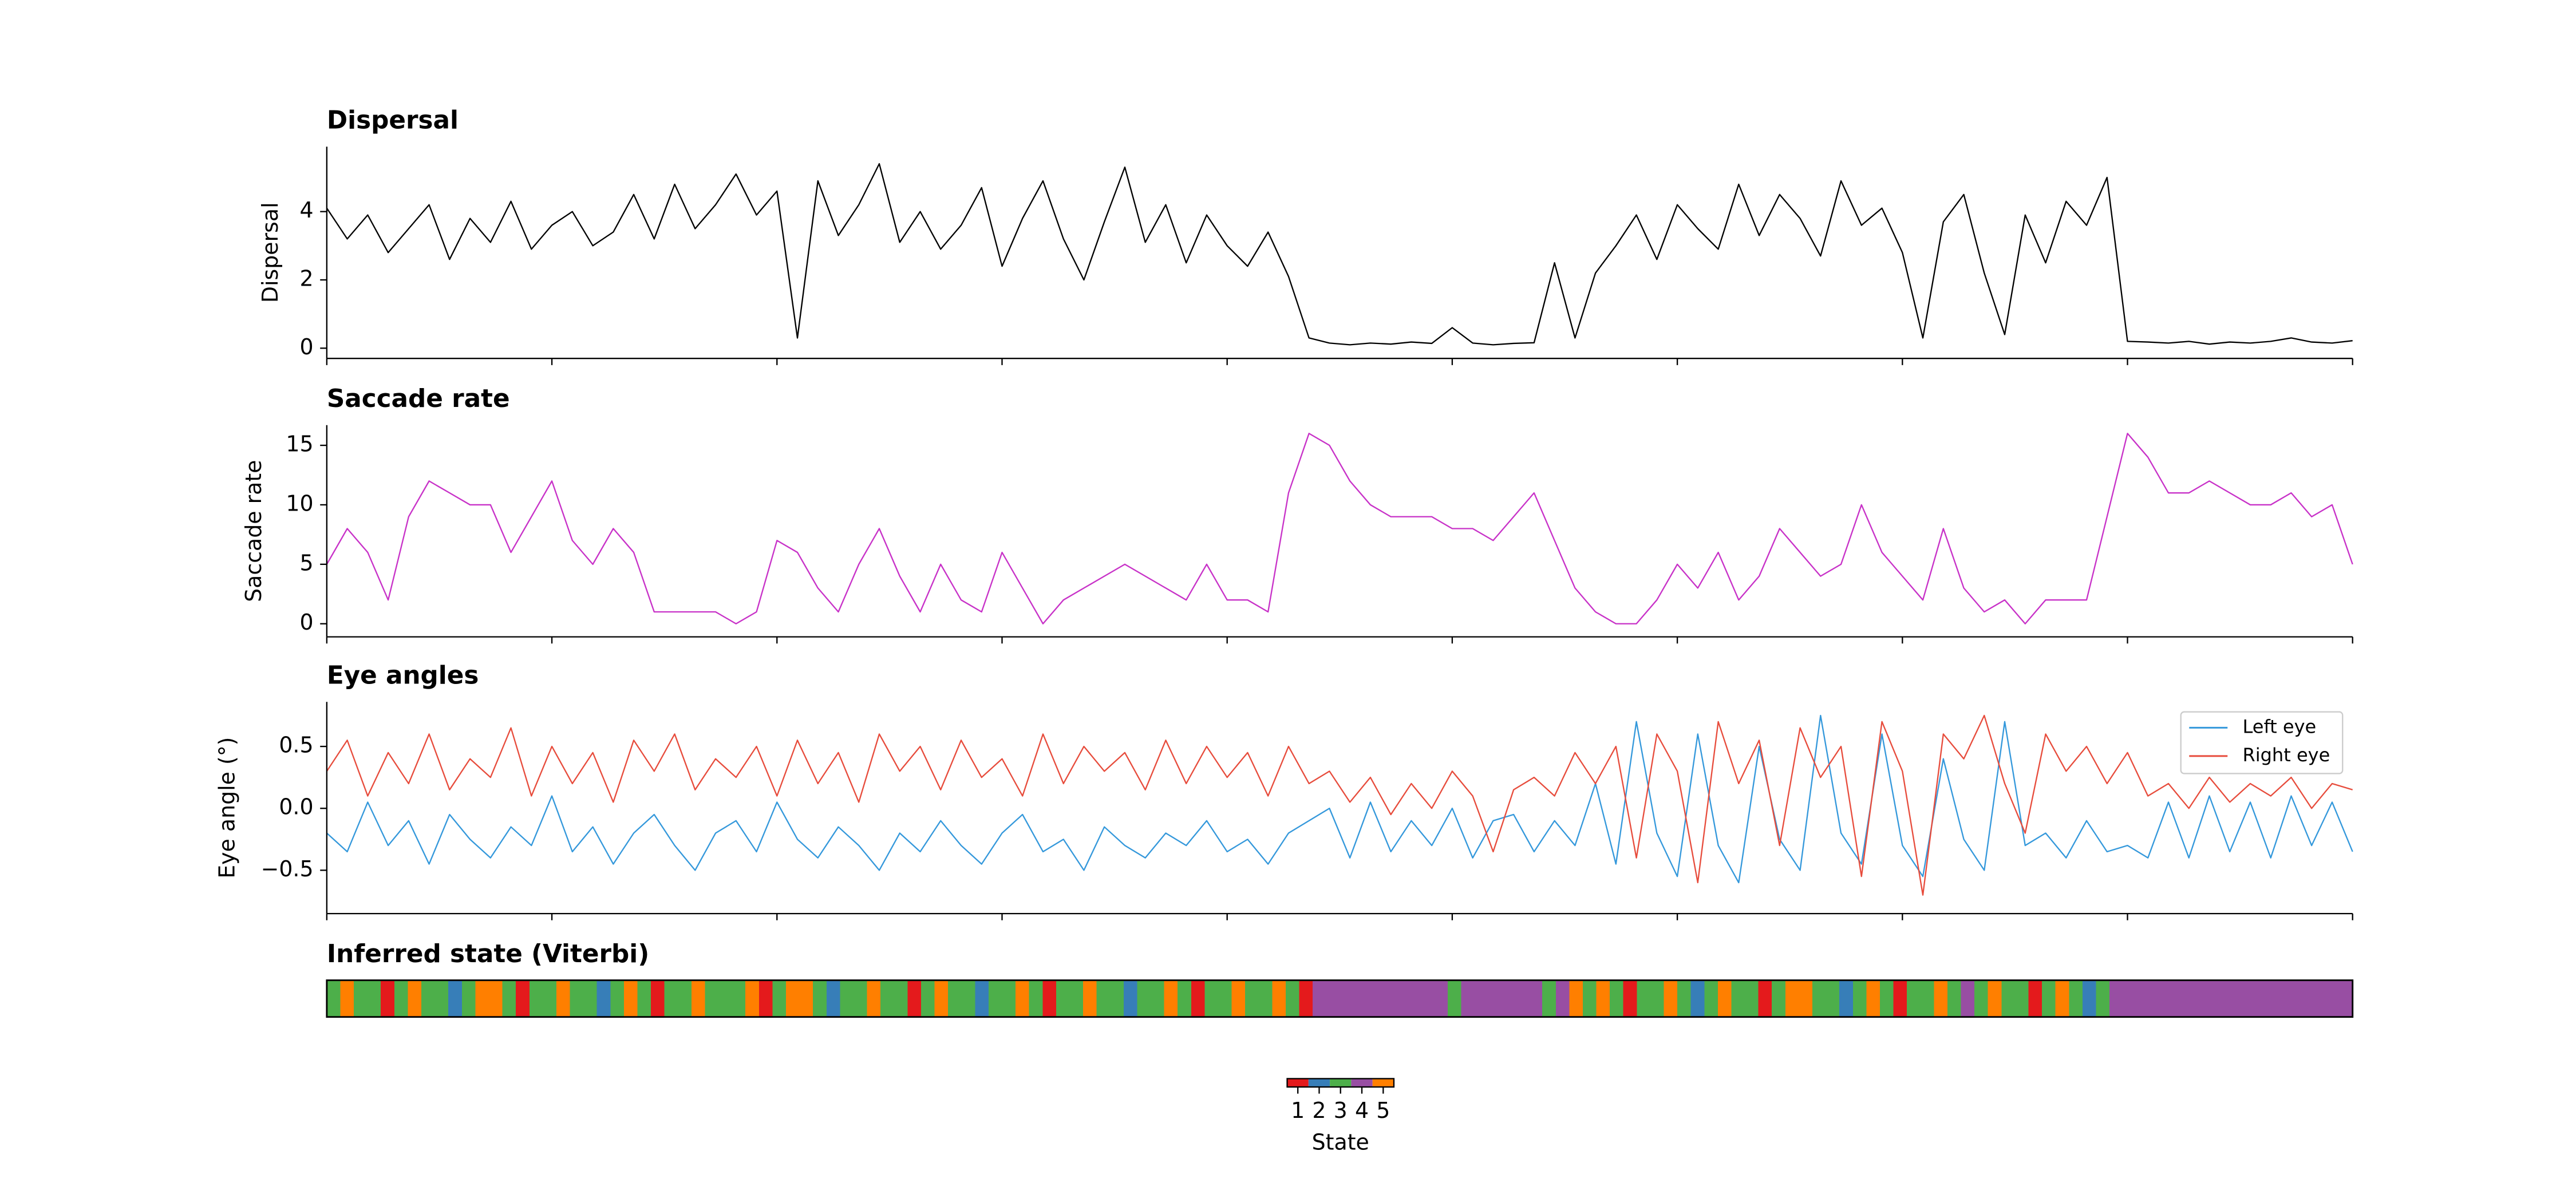 The height and width of the screenshot is (1202, 2576). I want to click on state-frame, so click(1340, 999).